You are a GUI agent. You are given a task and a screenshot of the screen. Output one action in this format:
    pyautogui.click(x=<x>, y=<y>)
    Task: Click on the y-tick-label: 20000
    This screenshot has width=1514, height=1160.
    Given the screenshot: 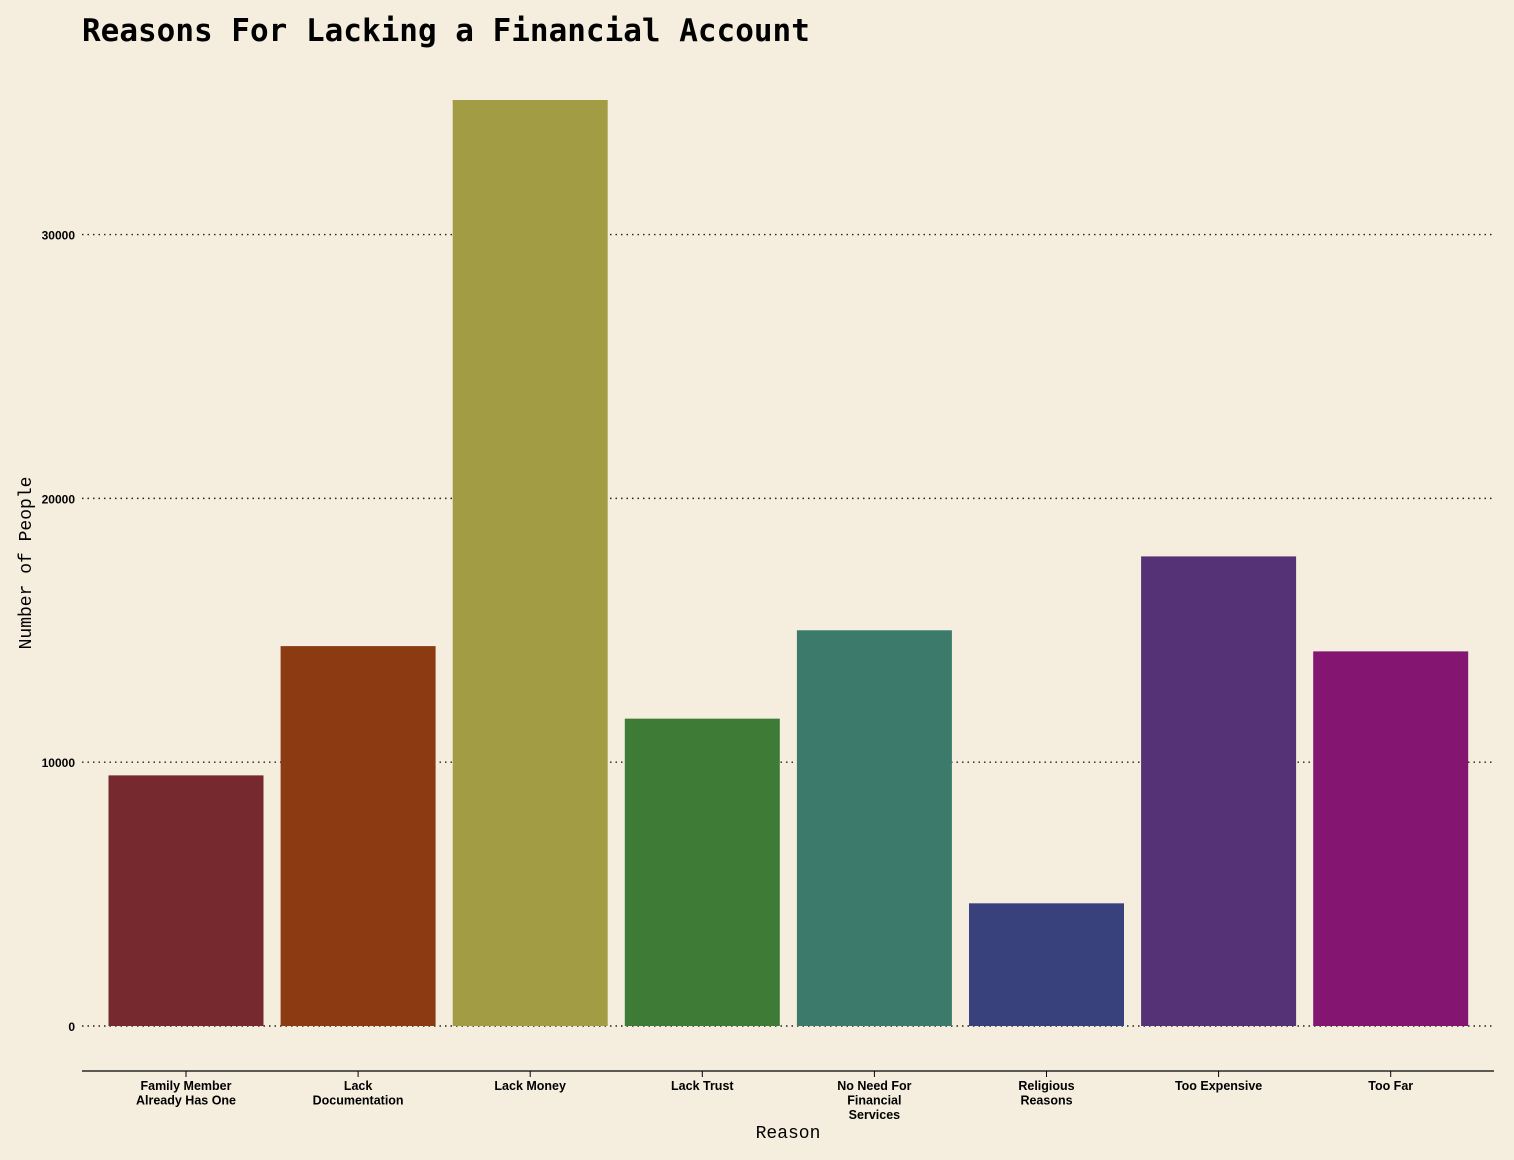 What is the action you would take?
    pyautogui.click(x=59, y=499)
    